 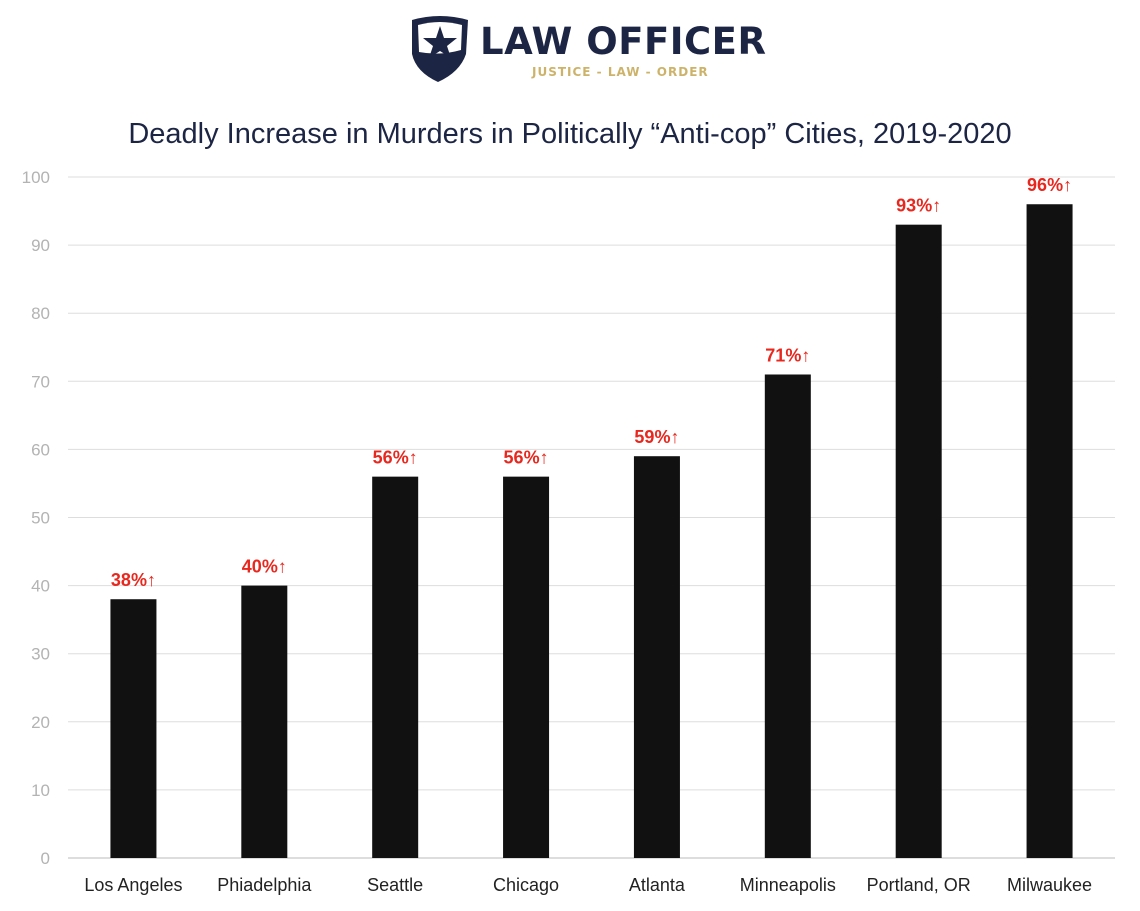 I want to click on x-tick-label: Milwaukee, so click(x=1049, y=885).